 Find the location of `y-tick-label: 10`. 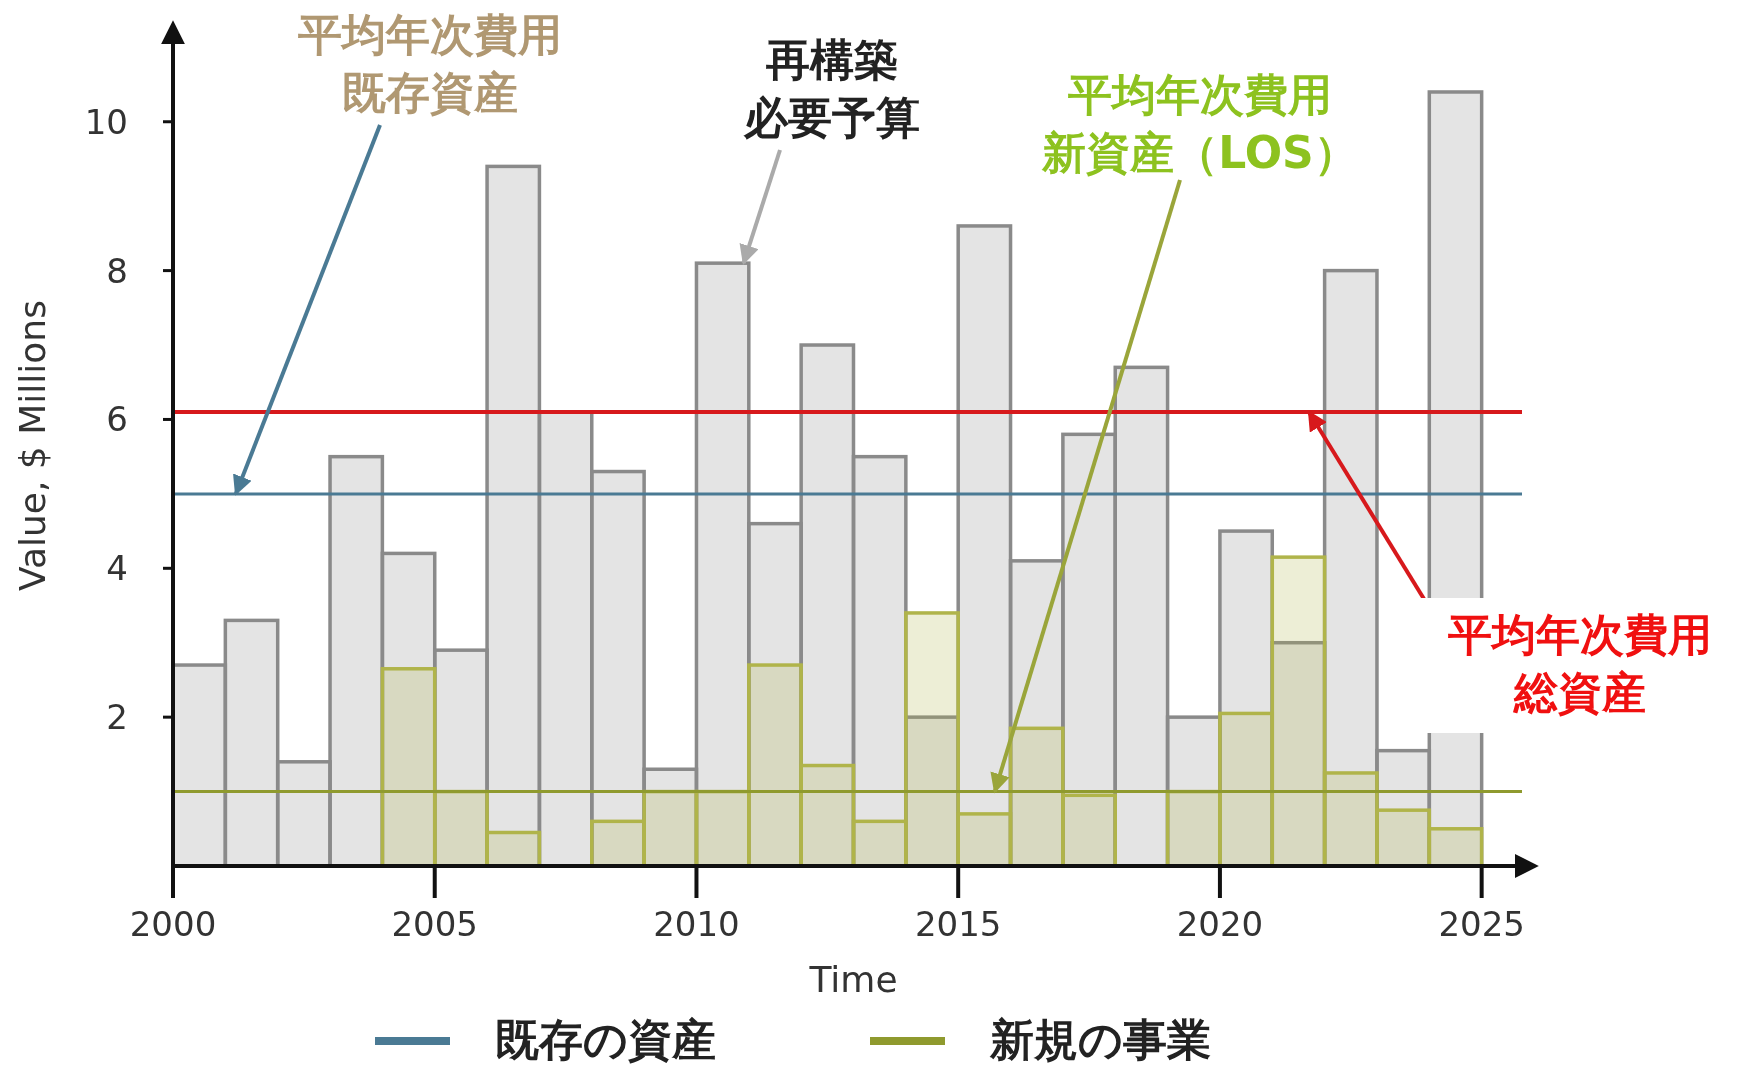

y-tick-label: 10 is located at coordinates (106, 121).